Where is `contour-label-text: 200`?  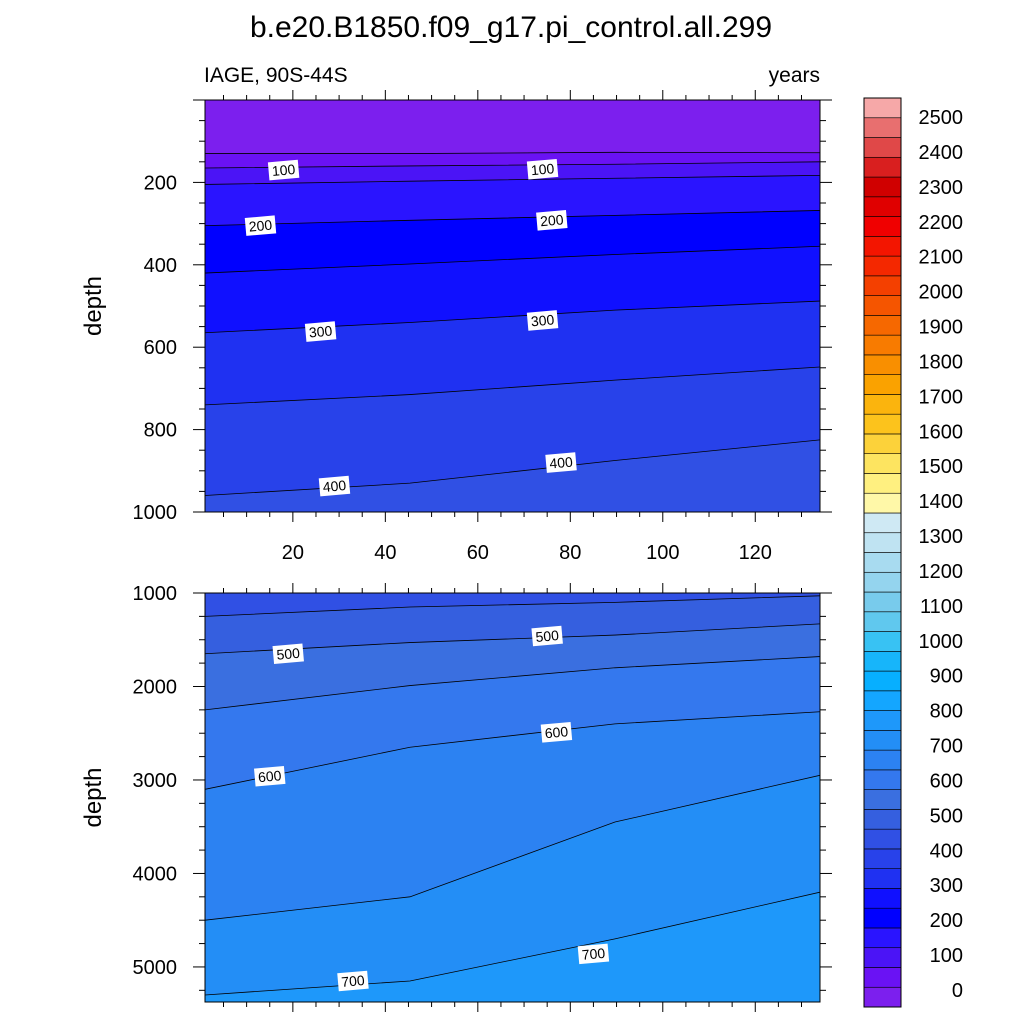
contour-label-text: 200 is located at coordinates (551, 220).